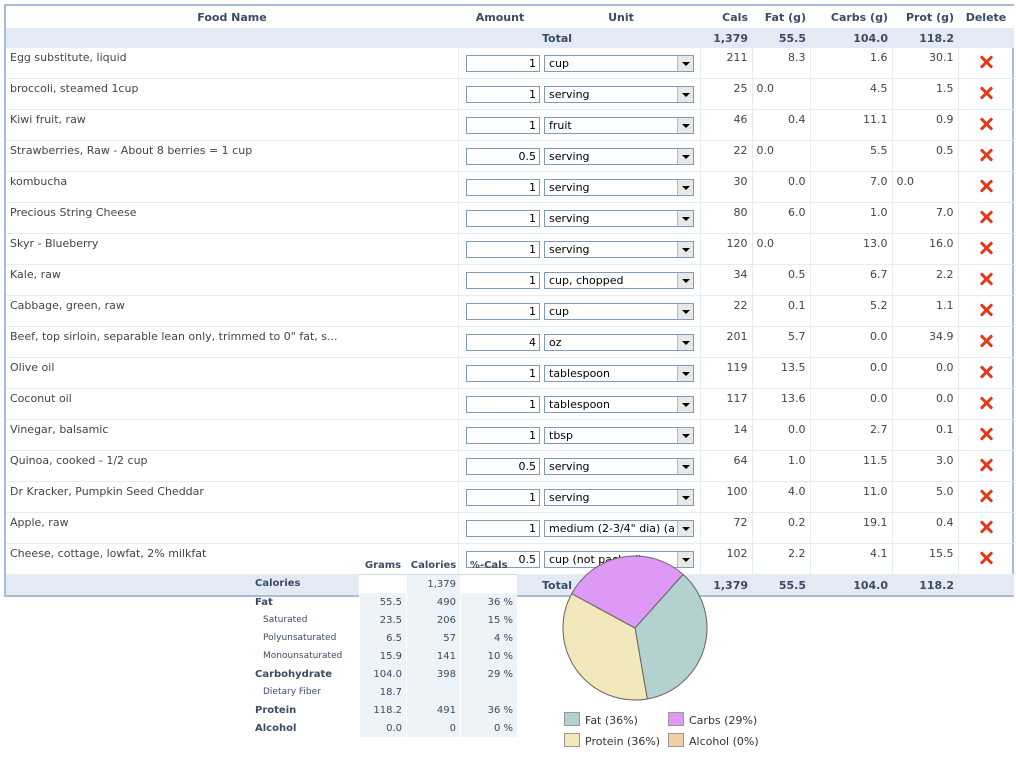 This screenshot has width=1016, height=768. I want to click on summary-row: Carbohydrate 104.0 398 29 %, so click(384, 674).